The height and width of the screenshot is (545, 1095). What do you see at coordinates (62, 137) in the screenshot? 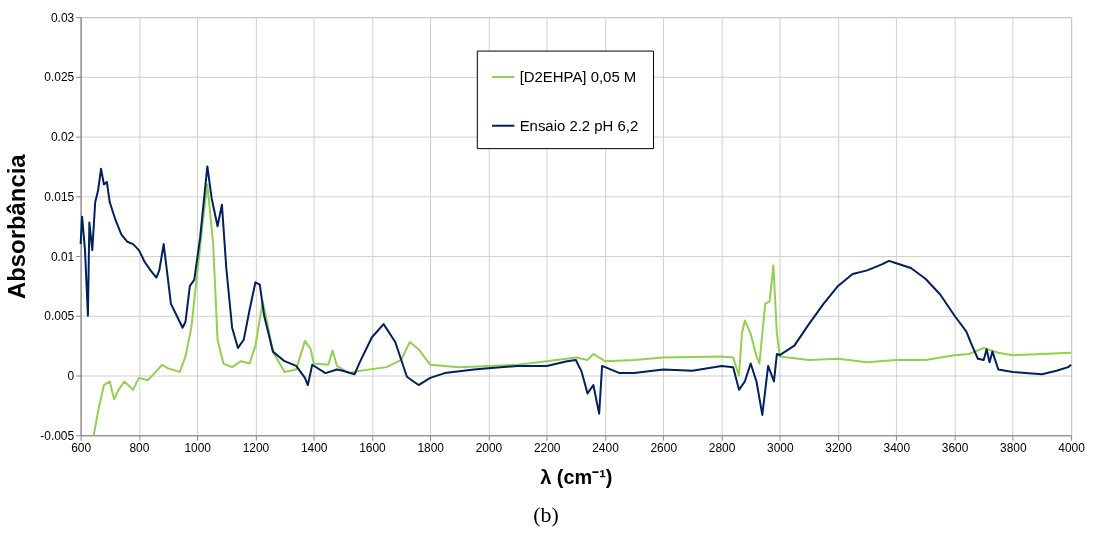
I see `y-tick-label: 0.02` at bounding box center [62, 137].